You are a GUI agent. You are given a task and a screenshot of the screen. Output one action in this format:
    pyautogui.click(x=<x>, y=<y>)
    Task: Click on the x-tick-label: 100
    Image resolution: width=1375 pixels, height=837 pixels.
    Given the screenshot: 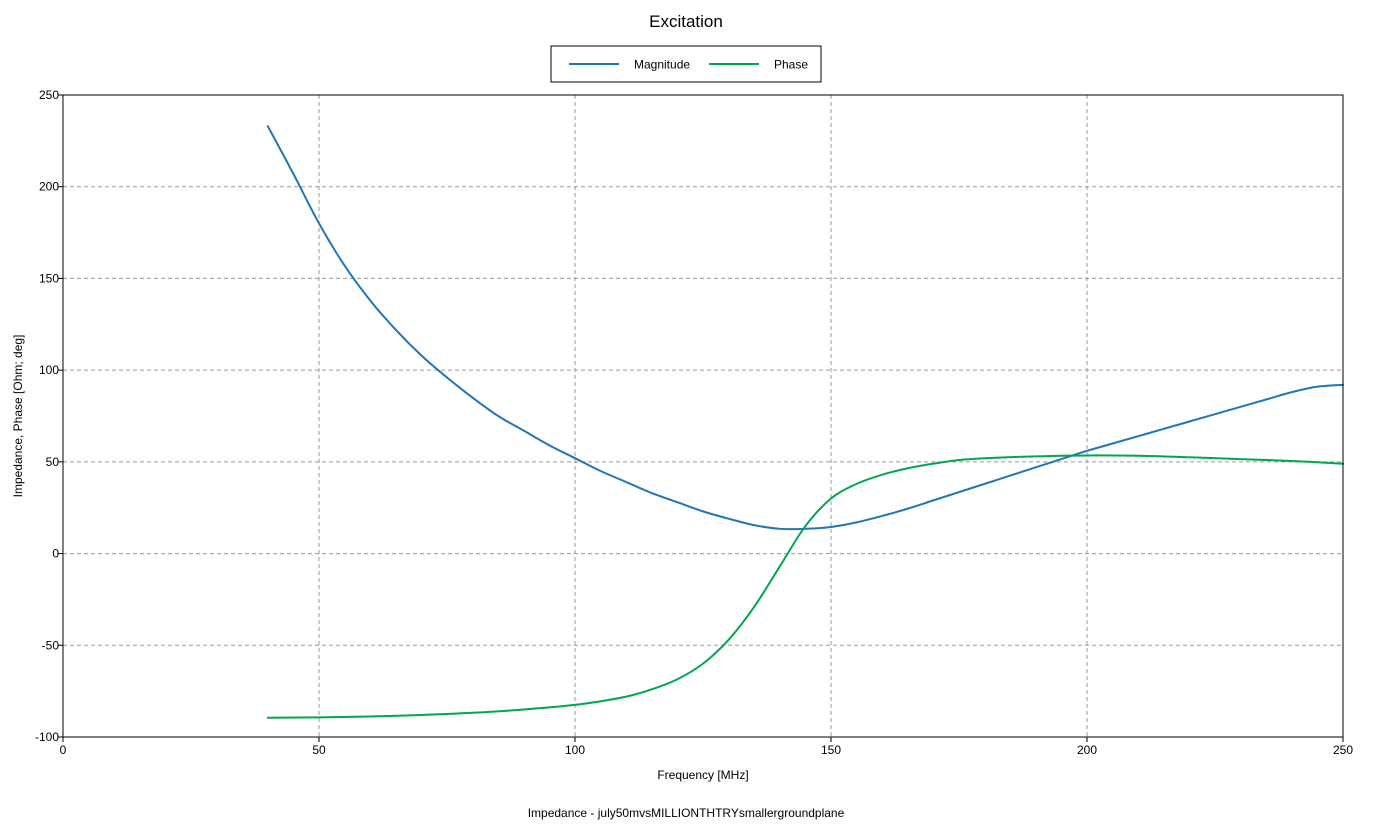 What is the action you would take?
    pyautogui.click(x=575, y=750)
    